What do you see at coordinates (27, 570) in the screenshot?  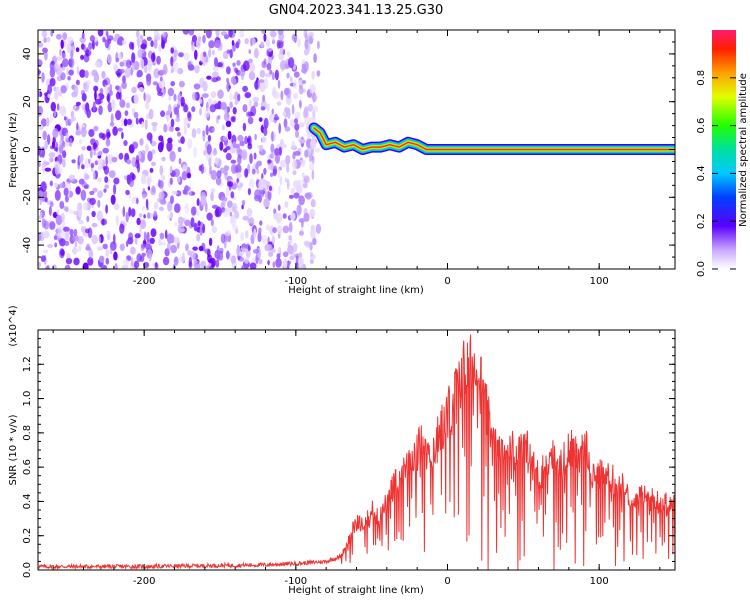 I see `y-tick-label: 0.0` at bounding box center [27, 570].